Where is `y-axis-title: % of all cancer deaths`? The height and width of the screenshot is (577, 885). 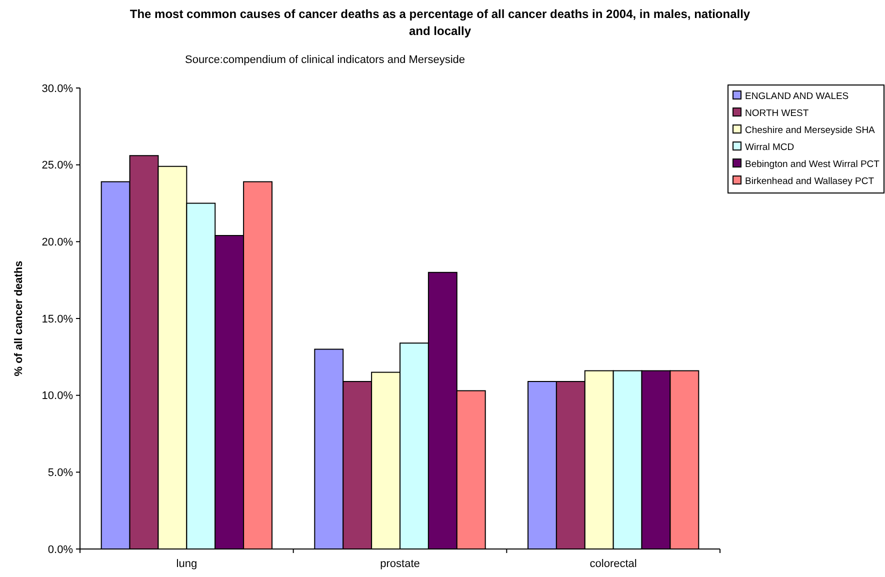
y-axis-title: % of all cancer deaths is located at coordinates (19, 318).